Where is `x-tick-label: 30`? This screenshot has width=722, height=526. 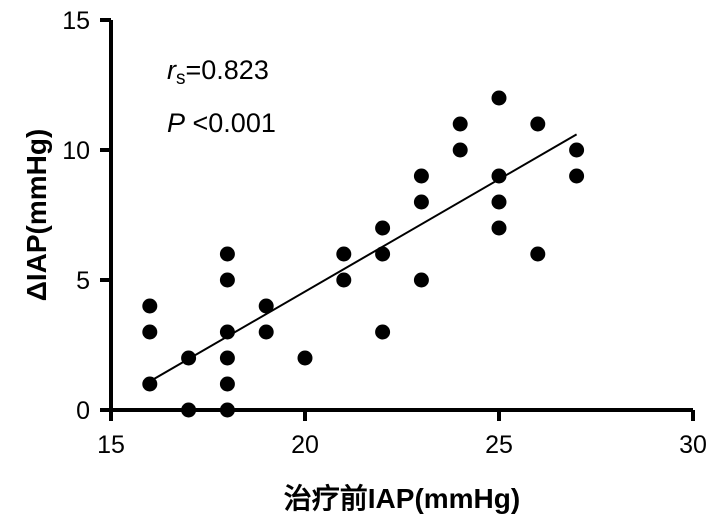 x-tick-label: 30 is located at coordinates (693, 445).